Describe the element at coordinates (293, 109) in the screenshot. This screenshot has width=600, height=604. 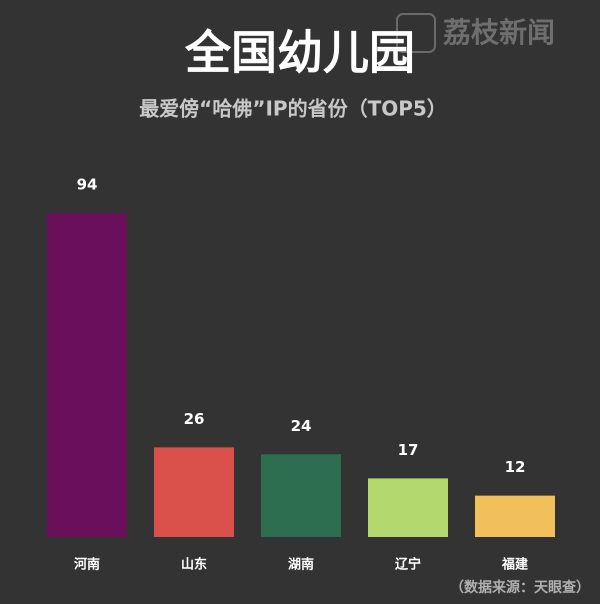
I see `chart-subtitle: 最爱傍“哈佛”IP的省份（TOP5）` at that location.